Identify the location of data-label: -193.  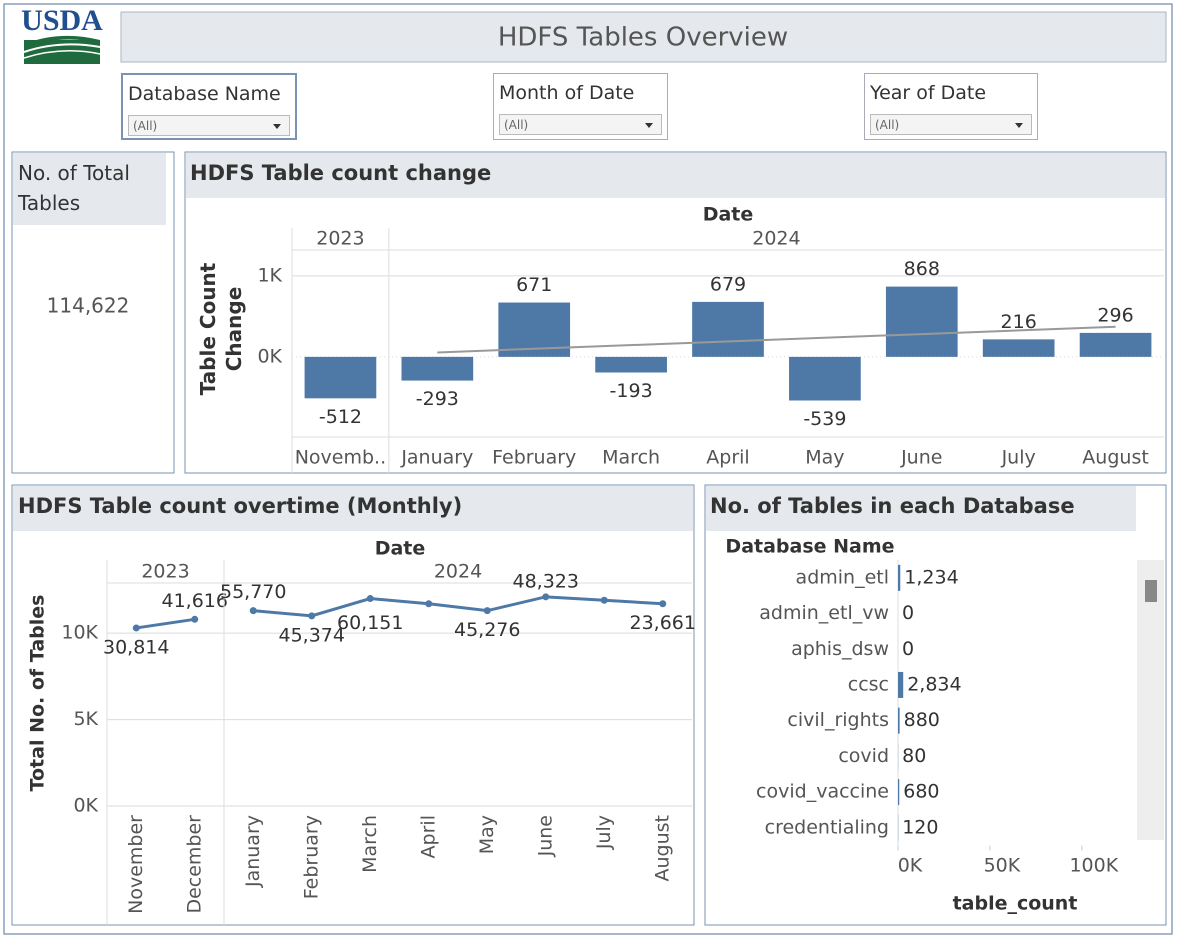
(631, 391).